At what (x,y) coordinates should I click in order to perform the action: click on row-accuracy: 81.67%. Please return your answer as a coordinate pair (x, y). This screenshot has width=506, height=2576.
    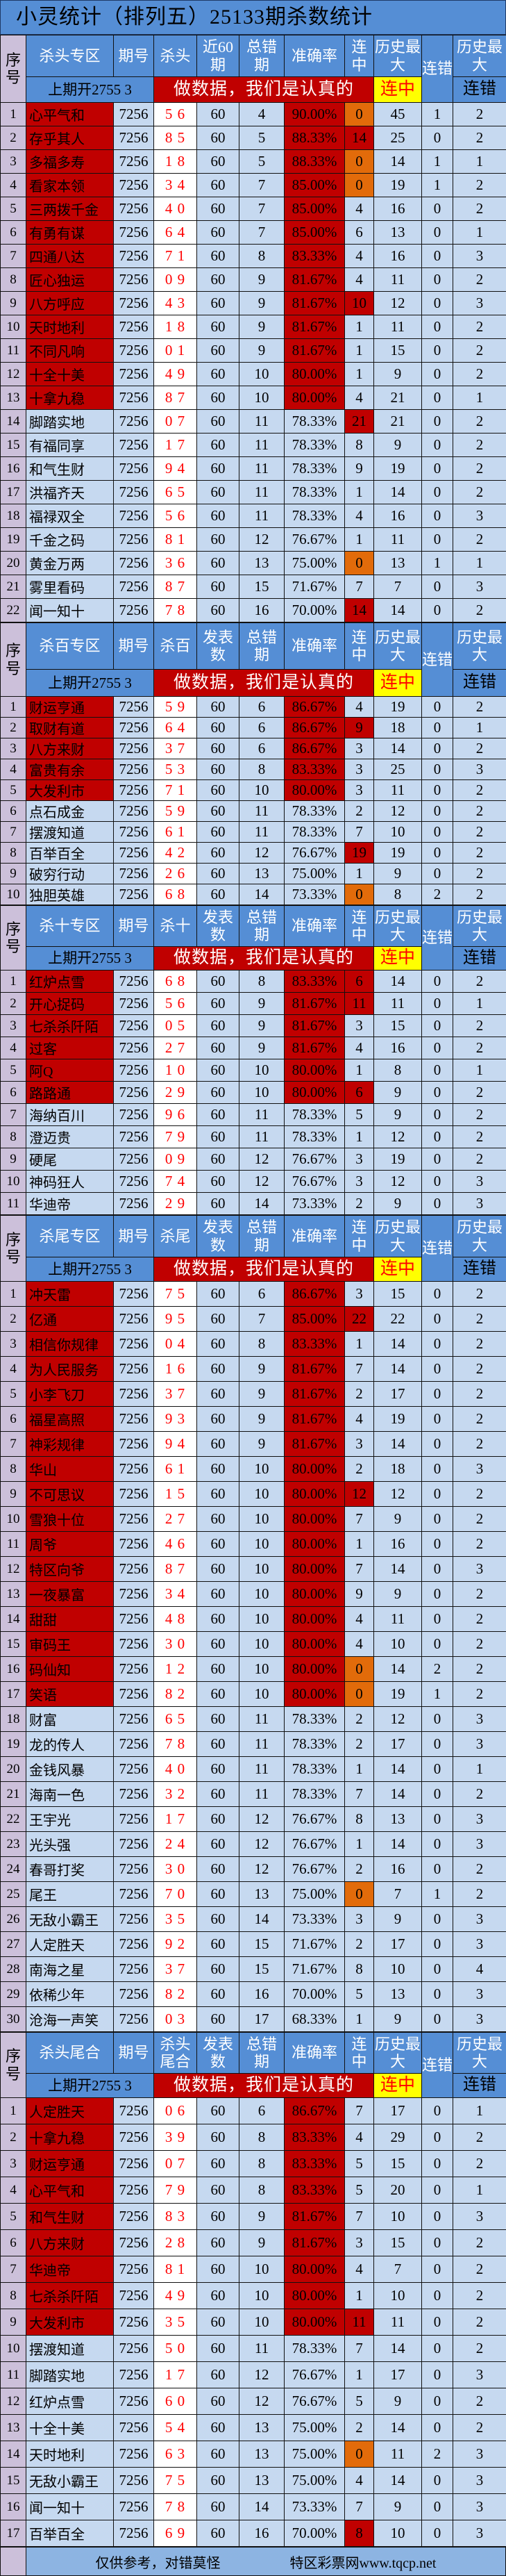
    Looking at the image, I should click on (315, 2217).